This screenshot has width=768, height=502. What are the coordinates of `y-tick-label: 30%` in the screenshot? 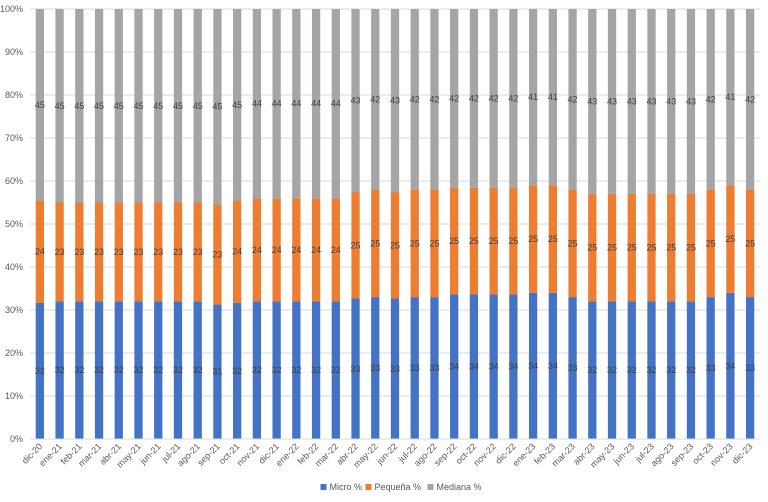 It's located at (14, 310).